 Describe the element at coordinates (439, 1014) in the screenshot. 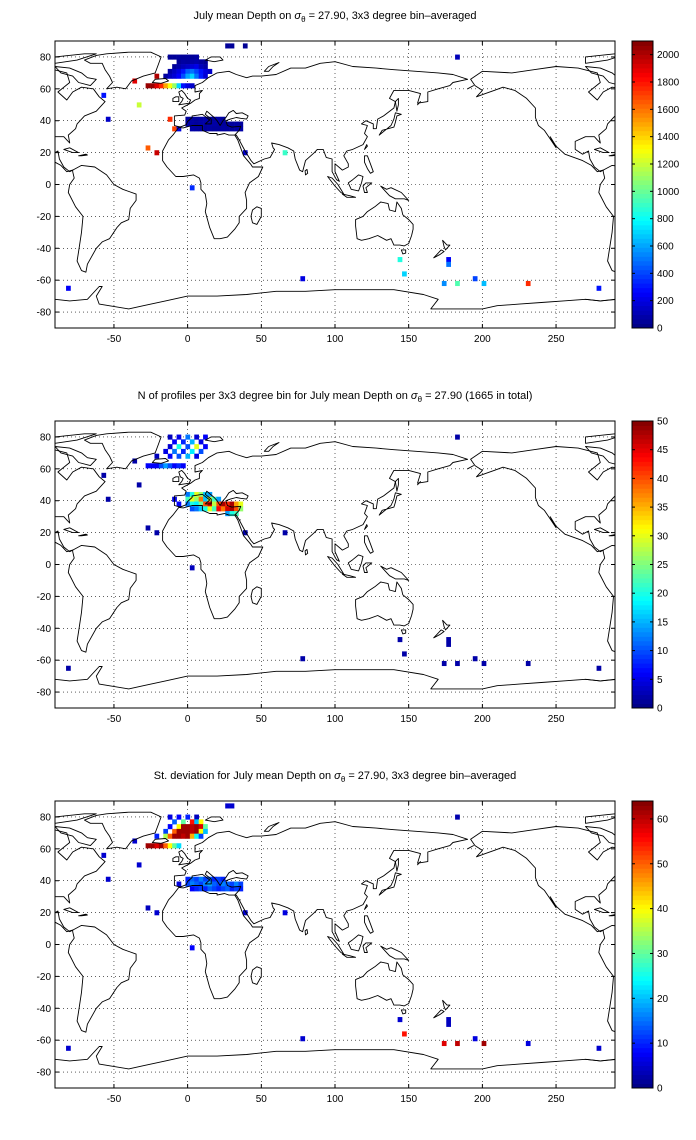

I see `coastline-new-zealand-south` at that location.